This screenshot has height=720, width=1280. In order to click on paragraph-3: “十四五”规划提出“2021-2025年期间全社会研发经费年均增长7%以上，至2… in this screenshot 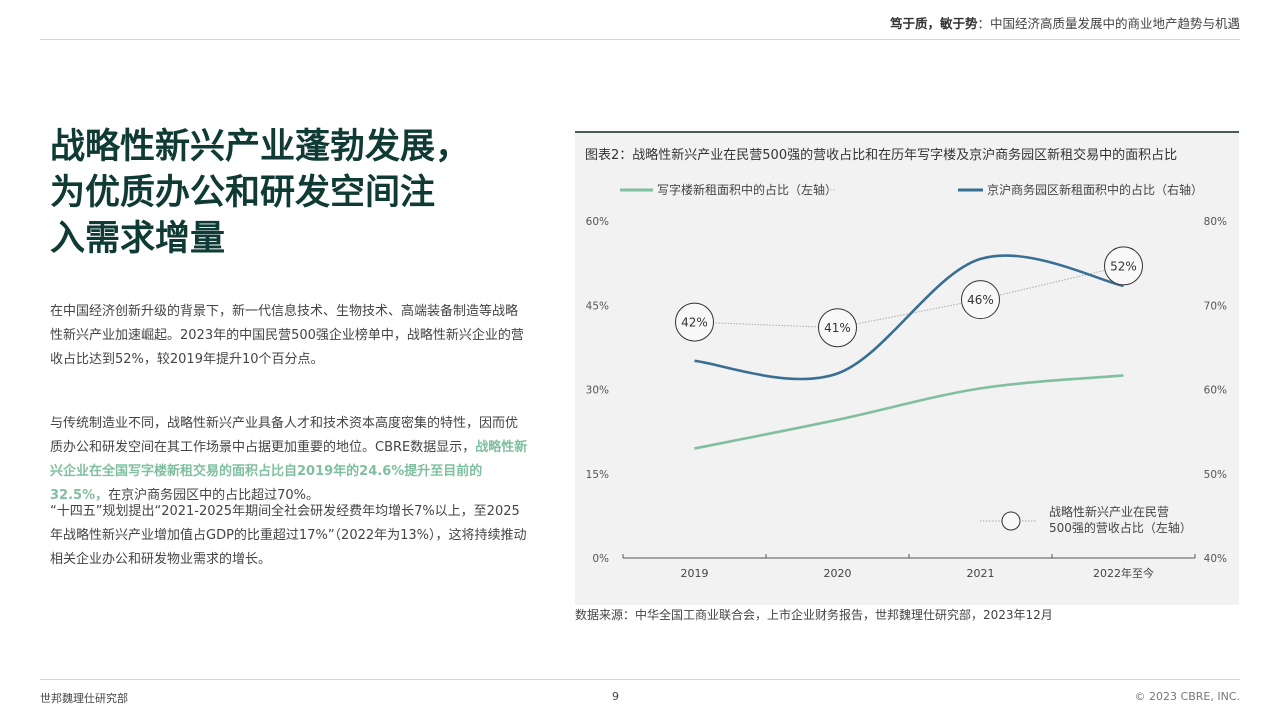, I will do `click(288, 535)`.